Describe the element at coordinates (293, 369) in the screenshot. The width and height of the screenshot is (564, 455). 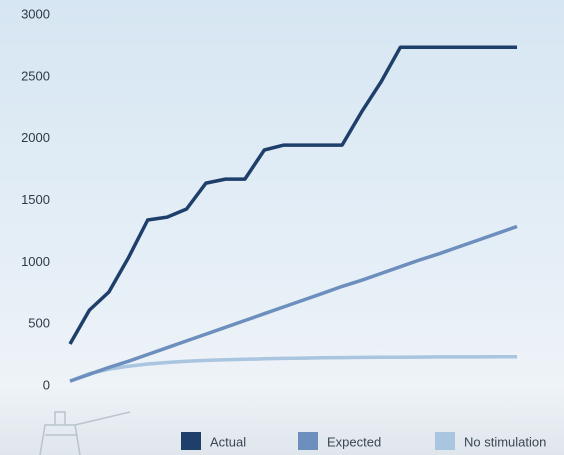
I see `series-line` at that location.